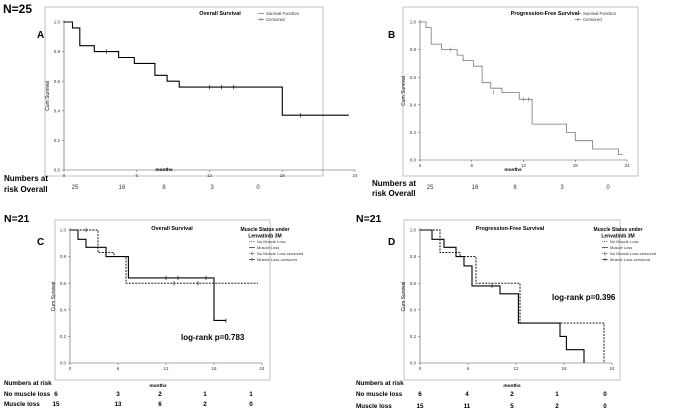 This screenshot has height=414, width=685. Describe the element at coordinates (283, 13) in the screenshot. I see `legend-item: Survival Function` at that location.